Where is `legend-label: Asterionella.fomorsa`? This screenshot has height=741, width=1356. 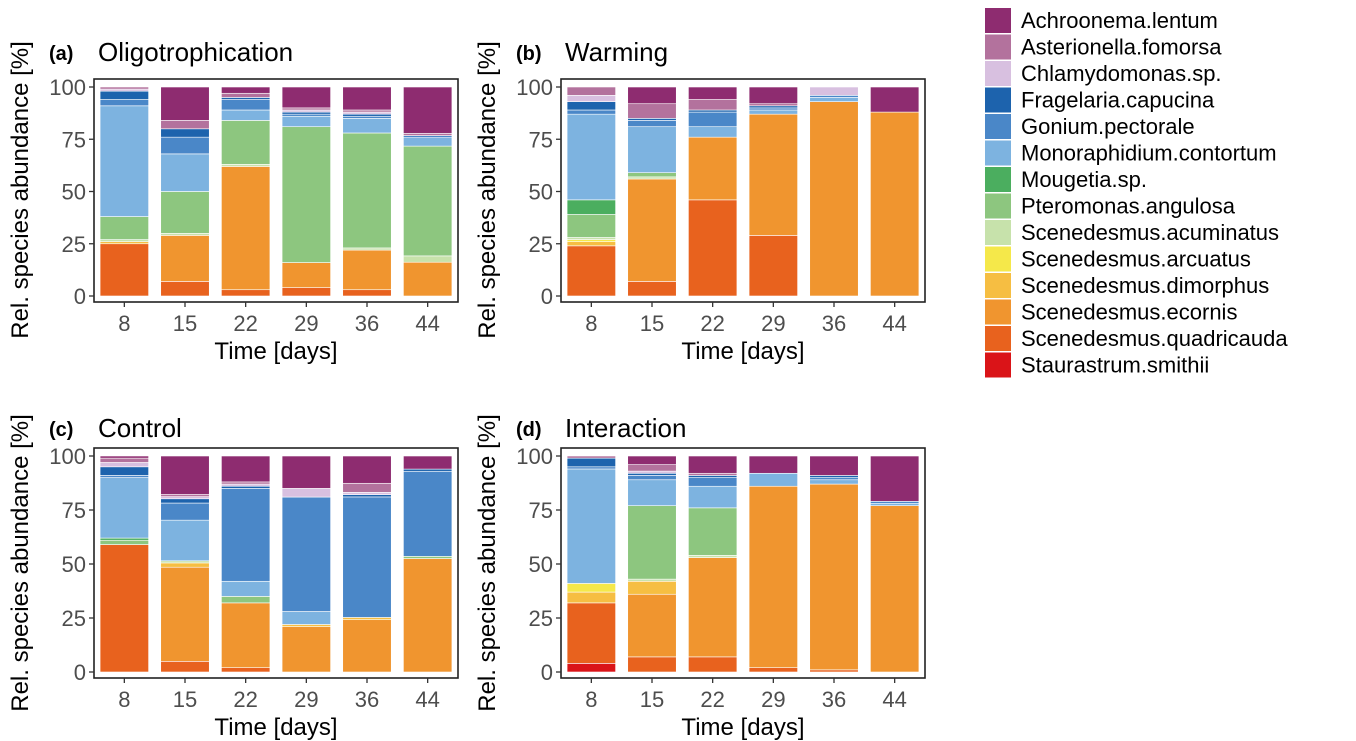 legend-label: Asterionella.fomorsa is located at coordinates (1121, 47).